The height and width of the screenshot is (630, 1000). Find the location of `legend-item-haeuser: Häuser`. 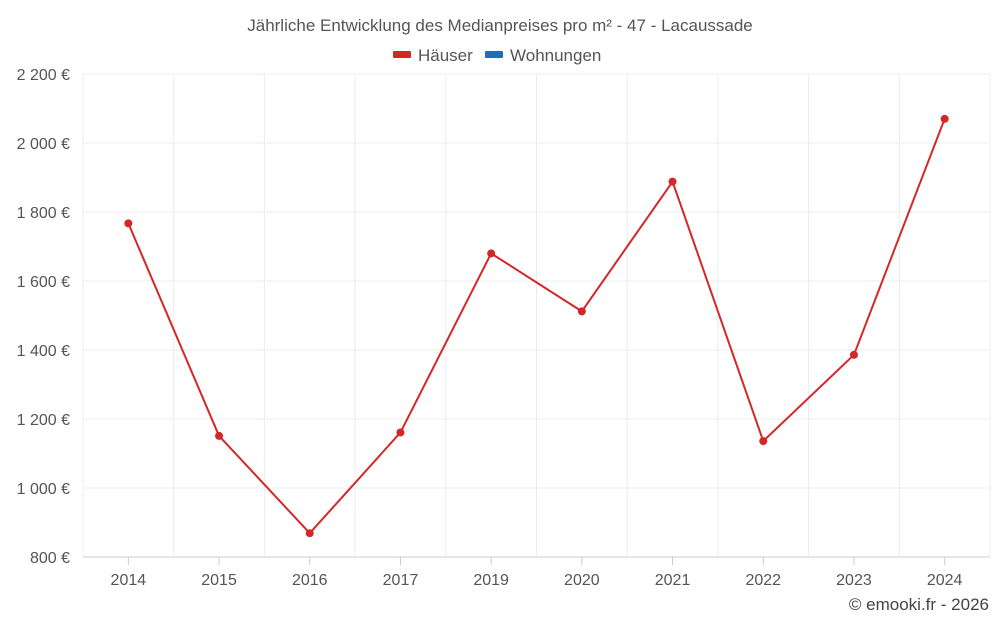

legend-item-haeuser: Häuser is located at coordinates (433, 55).